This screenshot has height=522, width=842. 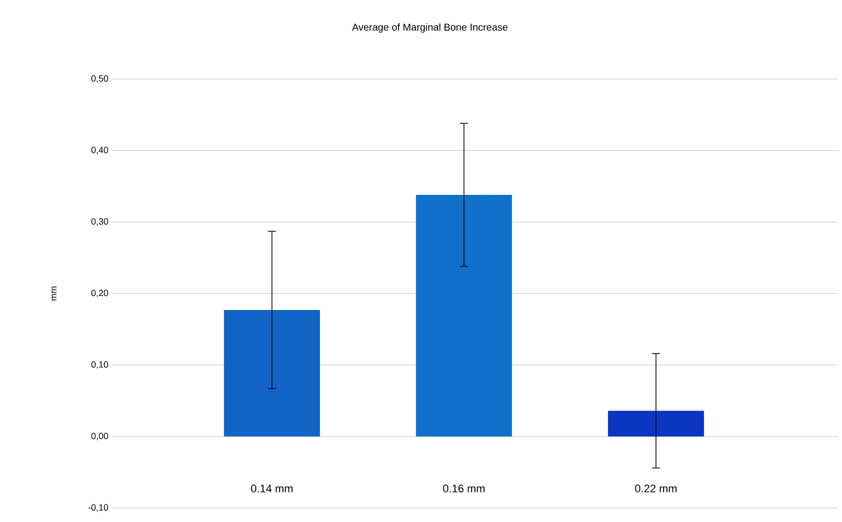 What do you see at coordinates (656, 488) in the screenshot?
I see `x-tick-label: 0.22 mm` at bounding box center [656, 488].